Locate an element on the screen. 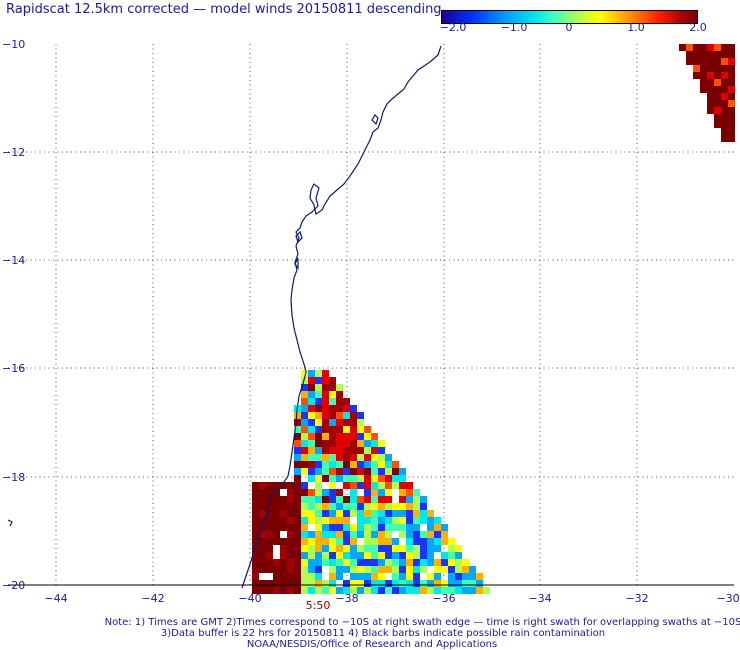 The image size is (740, 650). colorbar-label-neg1: −1.0 is located at coordinates (514, 27).